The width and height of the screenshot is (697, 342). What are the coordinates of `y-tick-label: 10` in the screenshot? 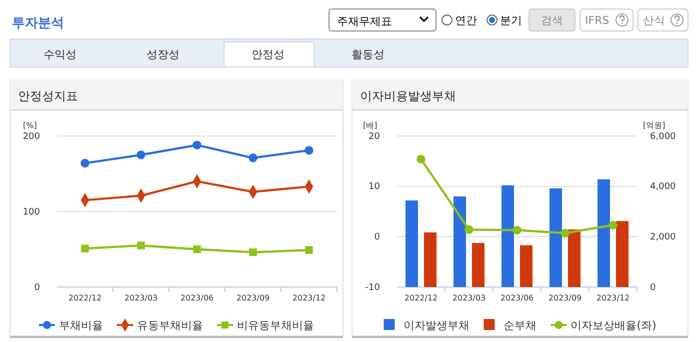 It's located at (374, 187).